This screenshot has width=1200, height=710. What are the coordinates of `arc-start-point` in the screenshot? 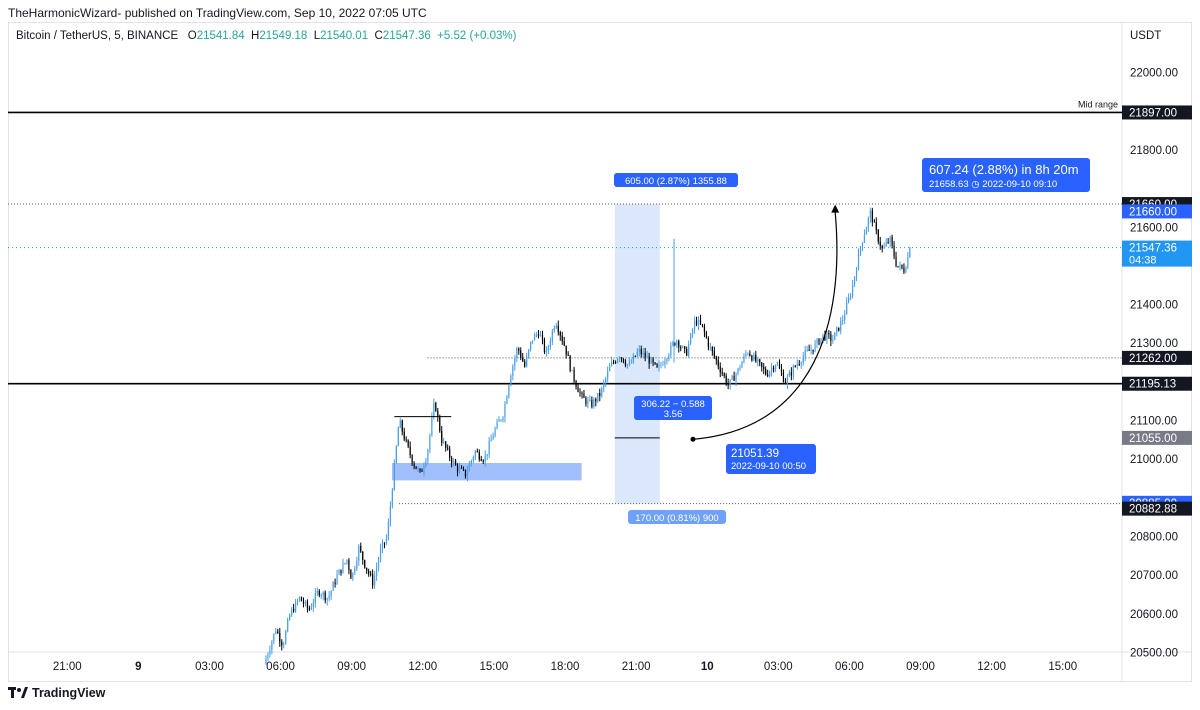 It's located at (693, 439).